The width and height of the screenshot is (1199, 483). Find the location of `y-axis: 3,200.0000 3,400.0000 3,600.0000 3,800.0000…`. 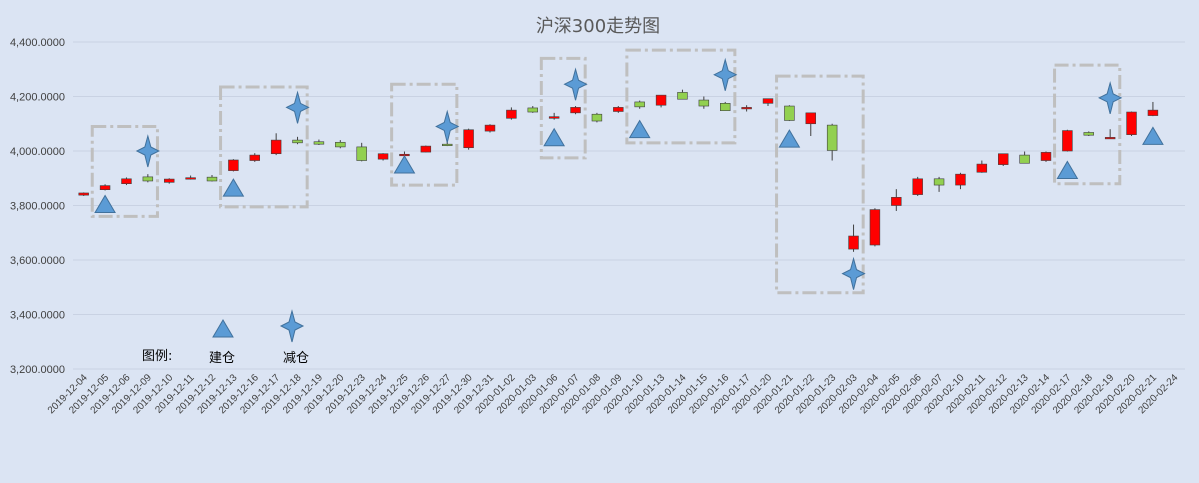

y-axis: 3,200.0000 3,400.0000 3,600.0000 3,800.0000… is located at coordinates (37, 206).